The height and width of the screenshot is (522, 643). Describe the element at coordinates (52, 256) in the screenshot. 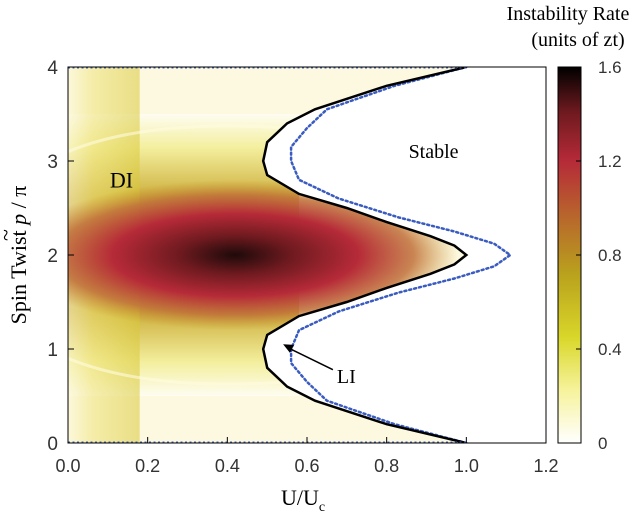

I see `y-tick-label: 2` at that location.